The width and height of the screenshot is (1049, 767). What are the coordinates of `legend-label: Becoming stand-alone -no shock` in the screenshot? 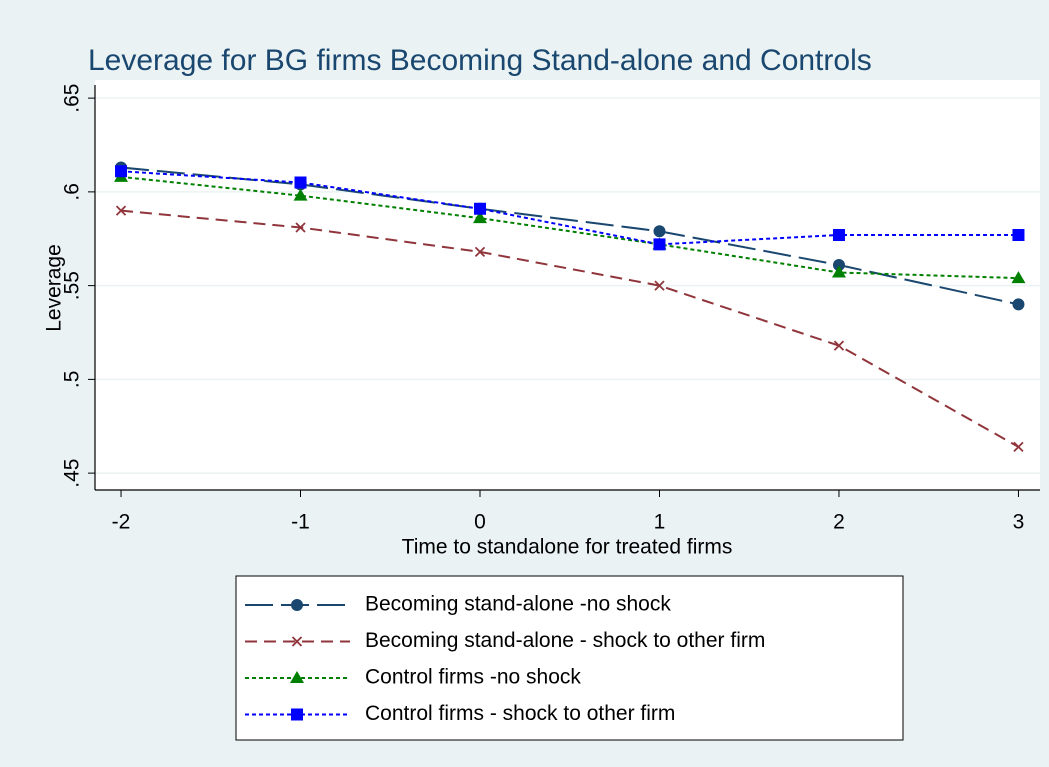 It's located at (518, 604).